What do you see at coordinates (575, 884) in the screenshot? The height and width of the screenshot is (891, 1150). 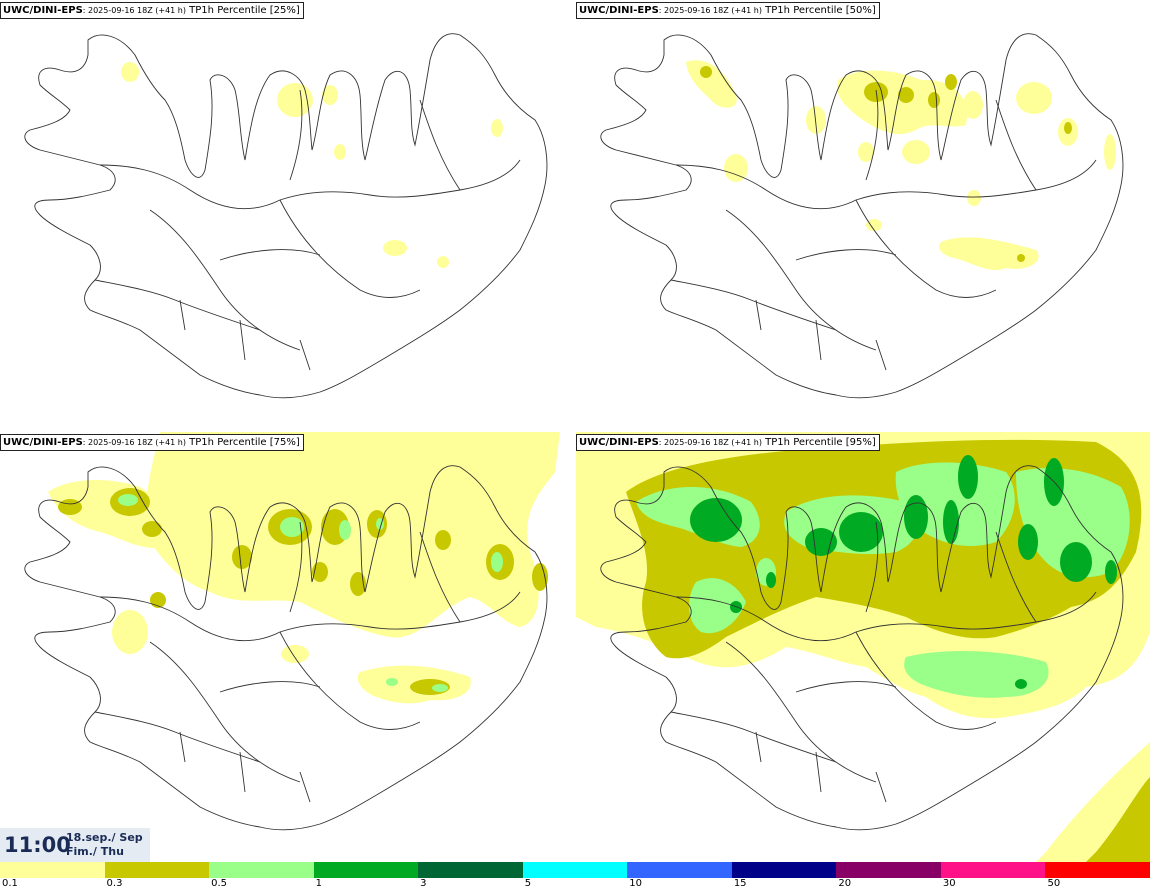 I see `colorbar-ticks: 0.1 0.3 0.5 1 3 5 10 15 20 30 50` at bounding box center [575, 884].